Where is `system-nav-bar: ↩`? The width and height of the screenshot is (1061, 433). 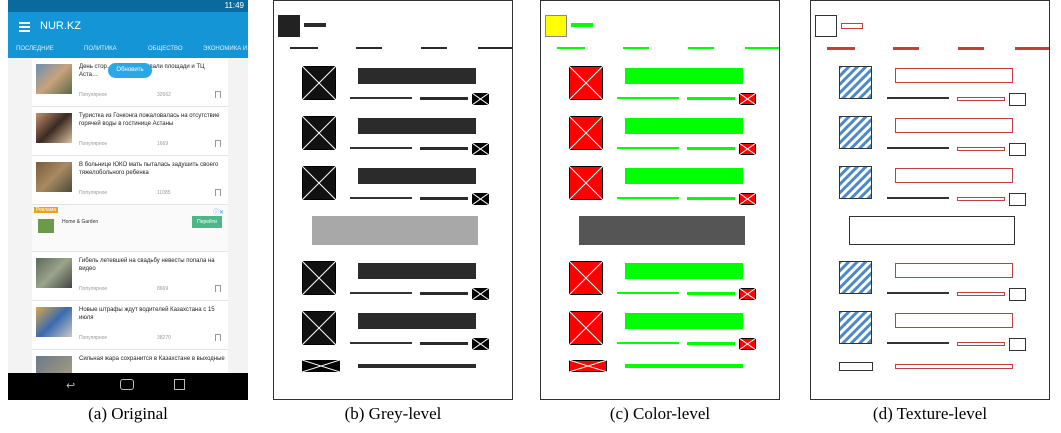 system-nav-bar: ↩ is located at coordinates (128, 386).